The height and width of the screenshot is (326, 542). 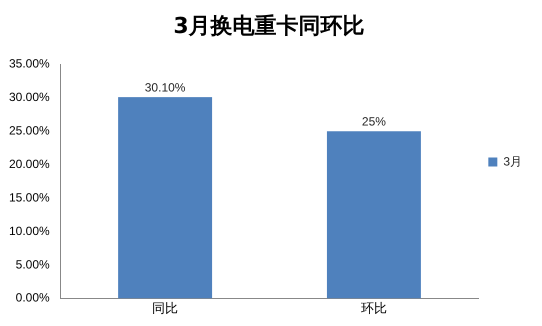 What do you see at coordinates (29, 131) in the screenshot?
I see `y-tick-label: 25.00%` at bounding box center [29, 131].